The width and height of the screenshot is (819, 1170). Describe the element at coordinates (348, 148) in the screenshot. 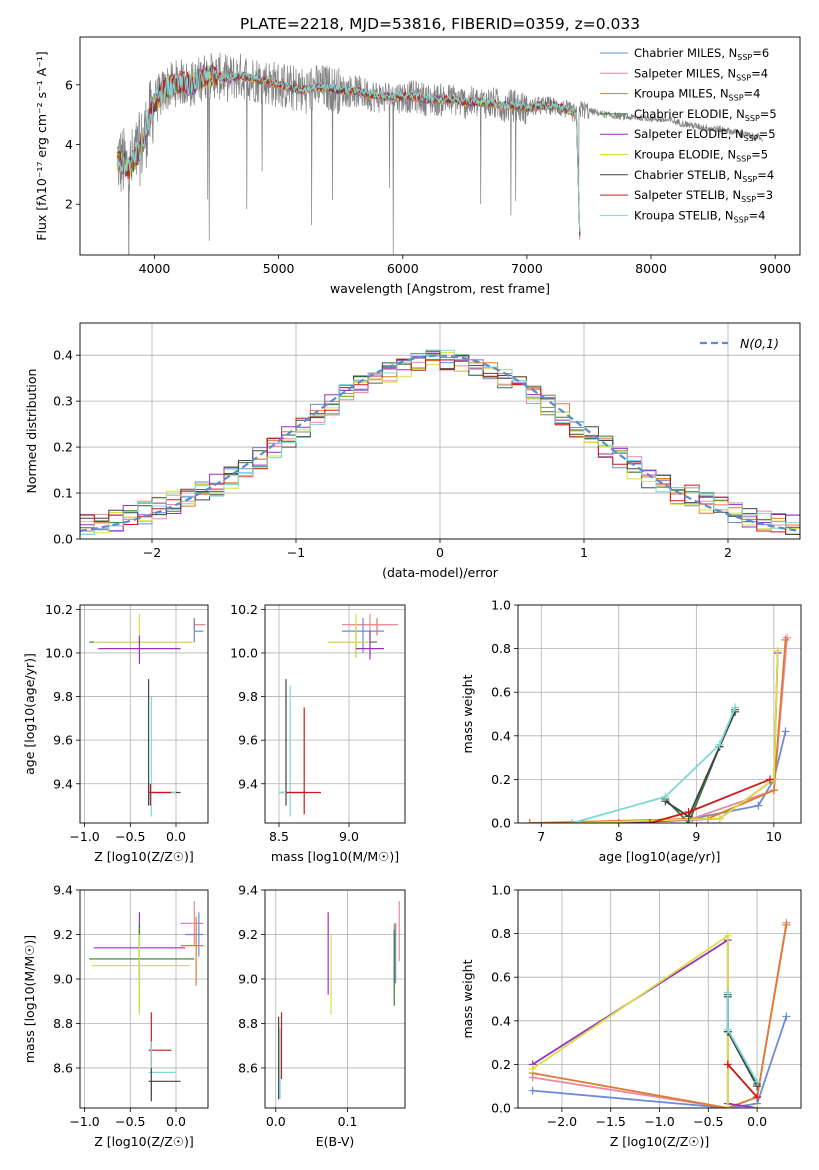

I see `model-spectrum-line` at that location.